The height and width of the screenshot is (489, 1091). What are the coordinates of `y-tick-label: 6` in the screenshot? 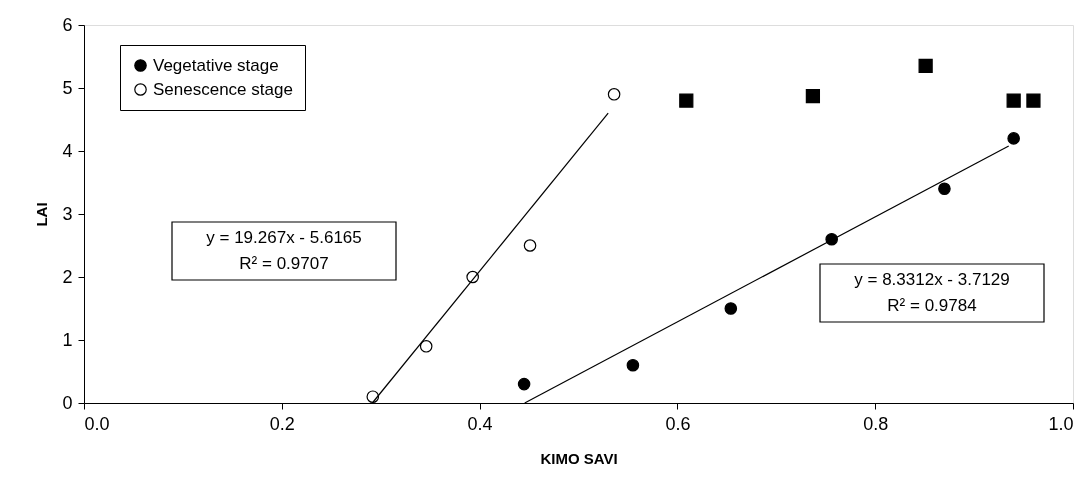 It's located at (67, 24).